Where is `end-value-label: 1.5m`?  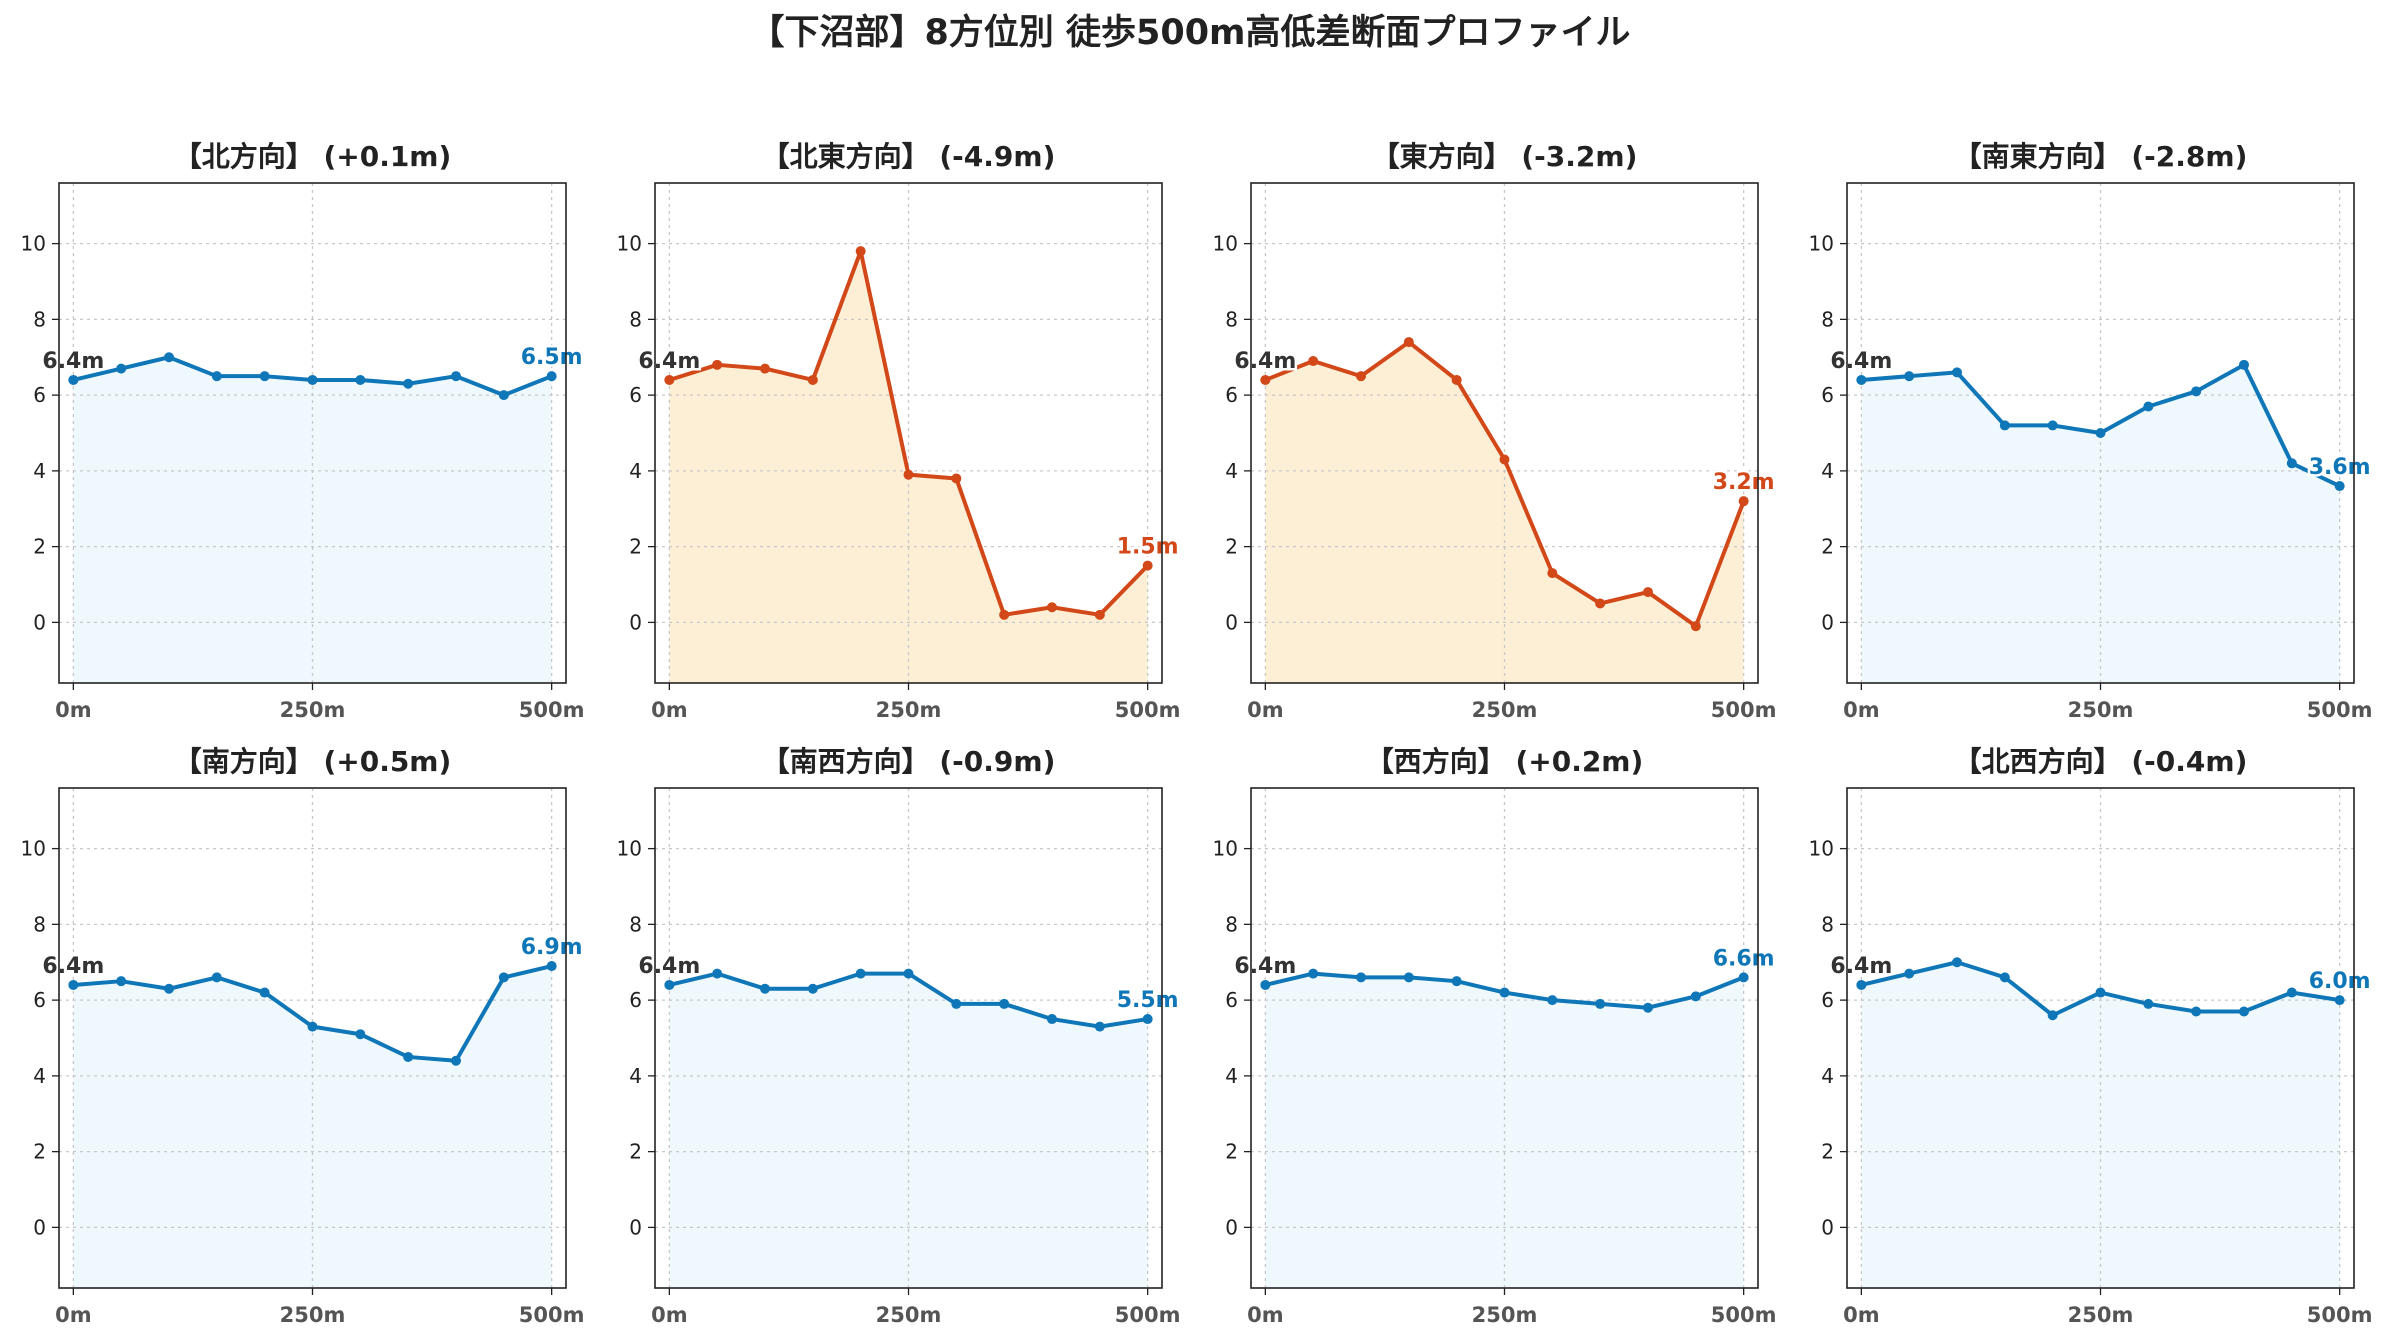 end-value-label: 1.5m is located at coordinates (1148, 547).